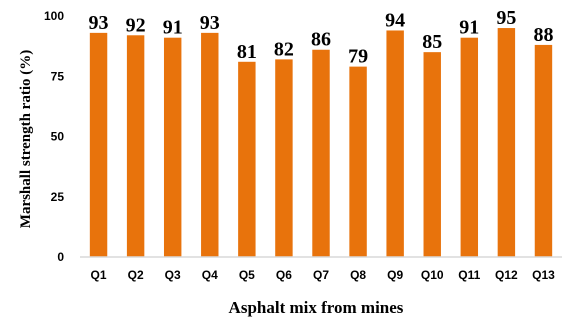  What do you see at coordinates (358, 275) in the screenshot?
I see `x-tick-label-q8: Q8` at bounding box center [358, 275].